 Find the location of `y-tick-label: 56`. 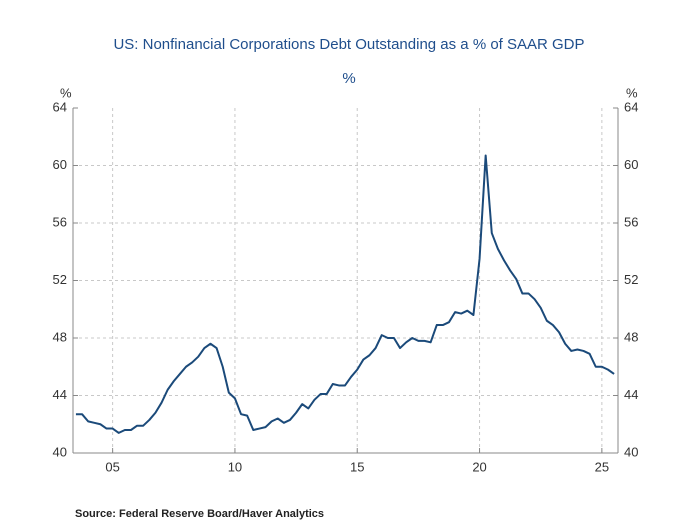

y-tick-label: 56 is located at coordinates (60, 221).